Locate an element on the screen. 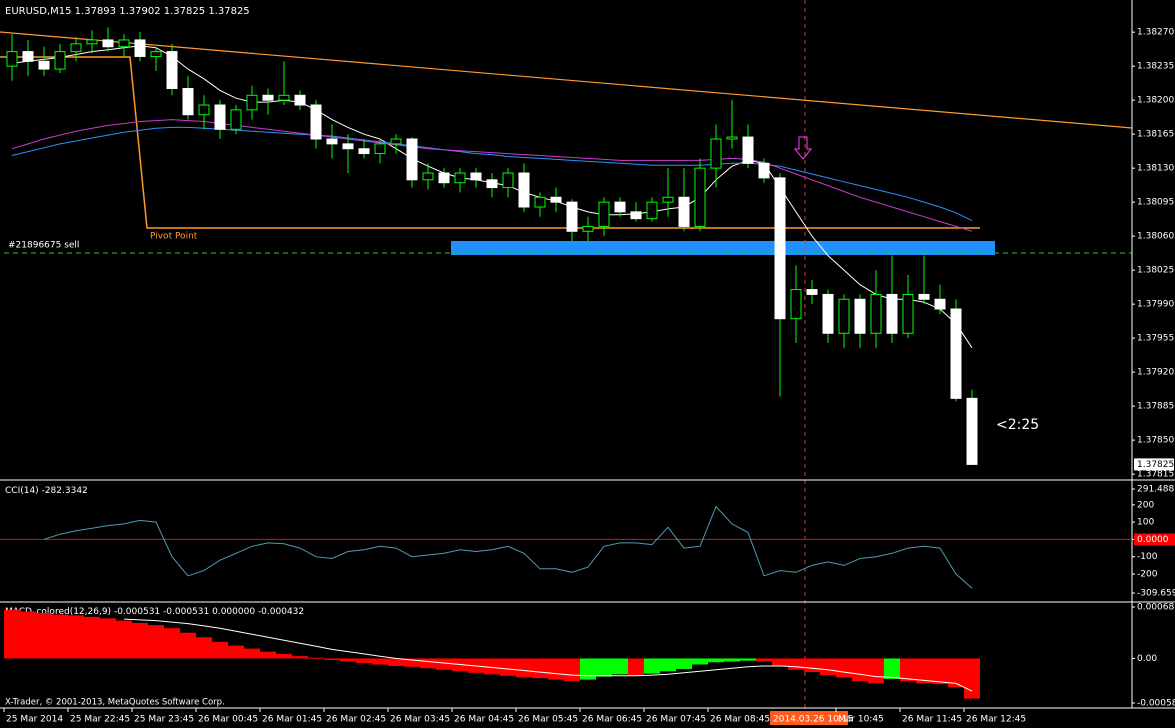  y-tick-label: 1.38025 is located at coordinates (1155, 271).